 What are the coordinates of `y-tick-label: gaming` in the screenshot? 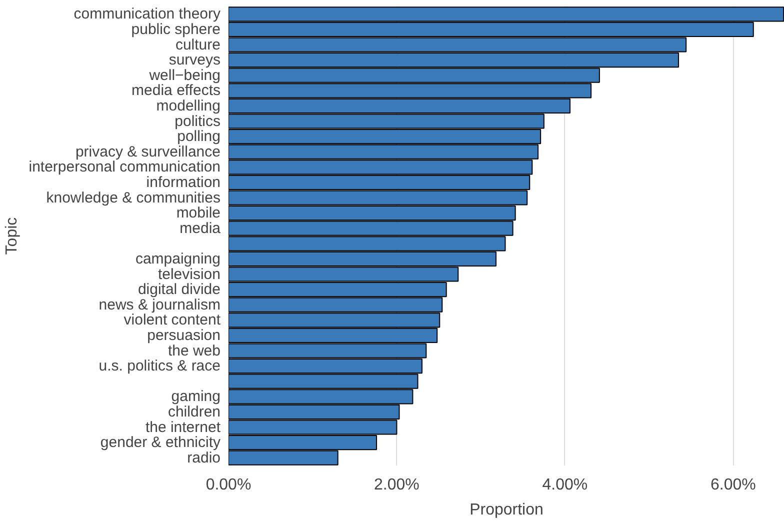 It's located at (196, 397).